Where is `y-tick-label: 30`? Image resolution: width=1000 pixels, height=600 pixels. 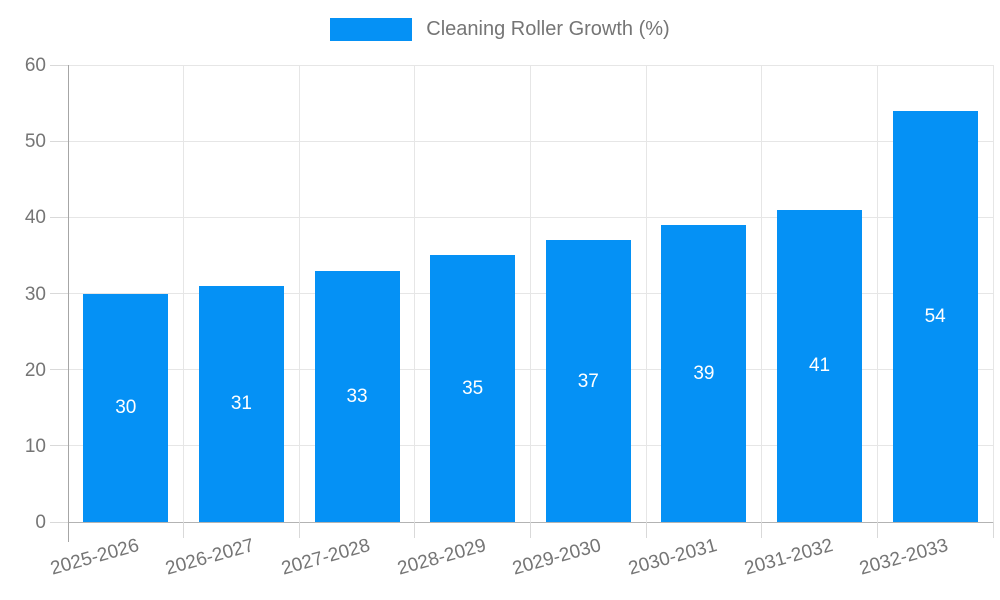
y-tick-label: 30 is located at coordinates (35, 294).